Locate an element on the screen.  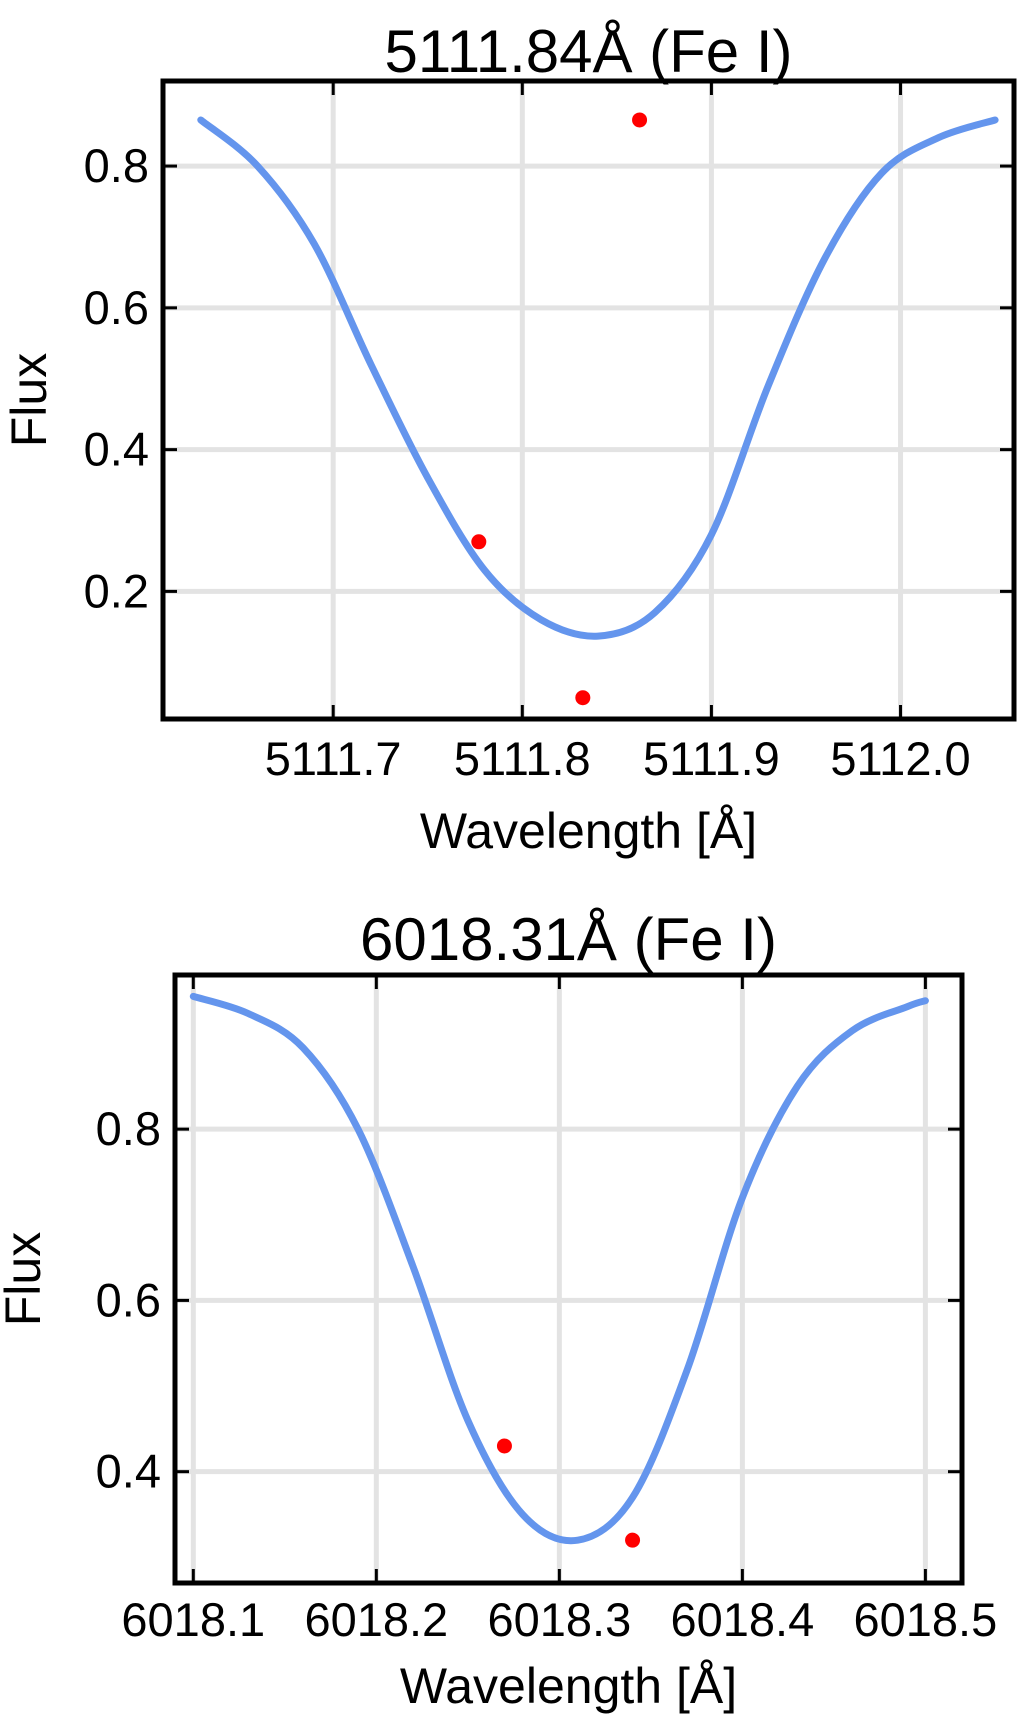
x-tick-label: 6018.2 is located at coordinates (376, 1619).